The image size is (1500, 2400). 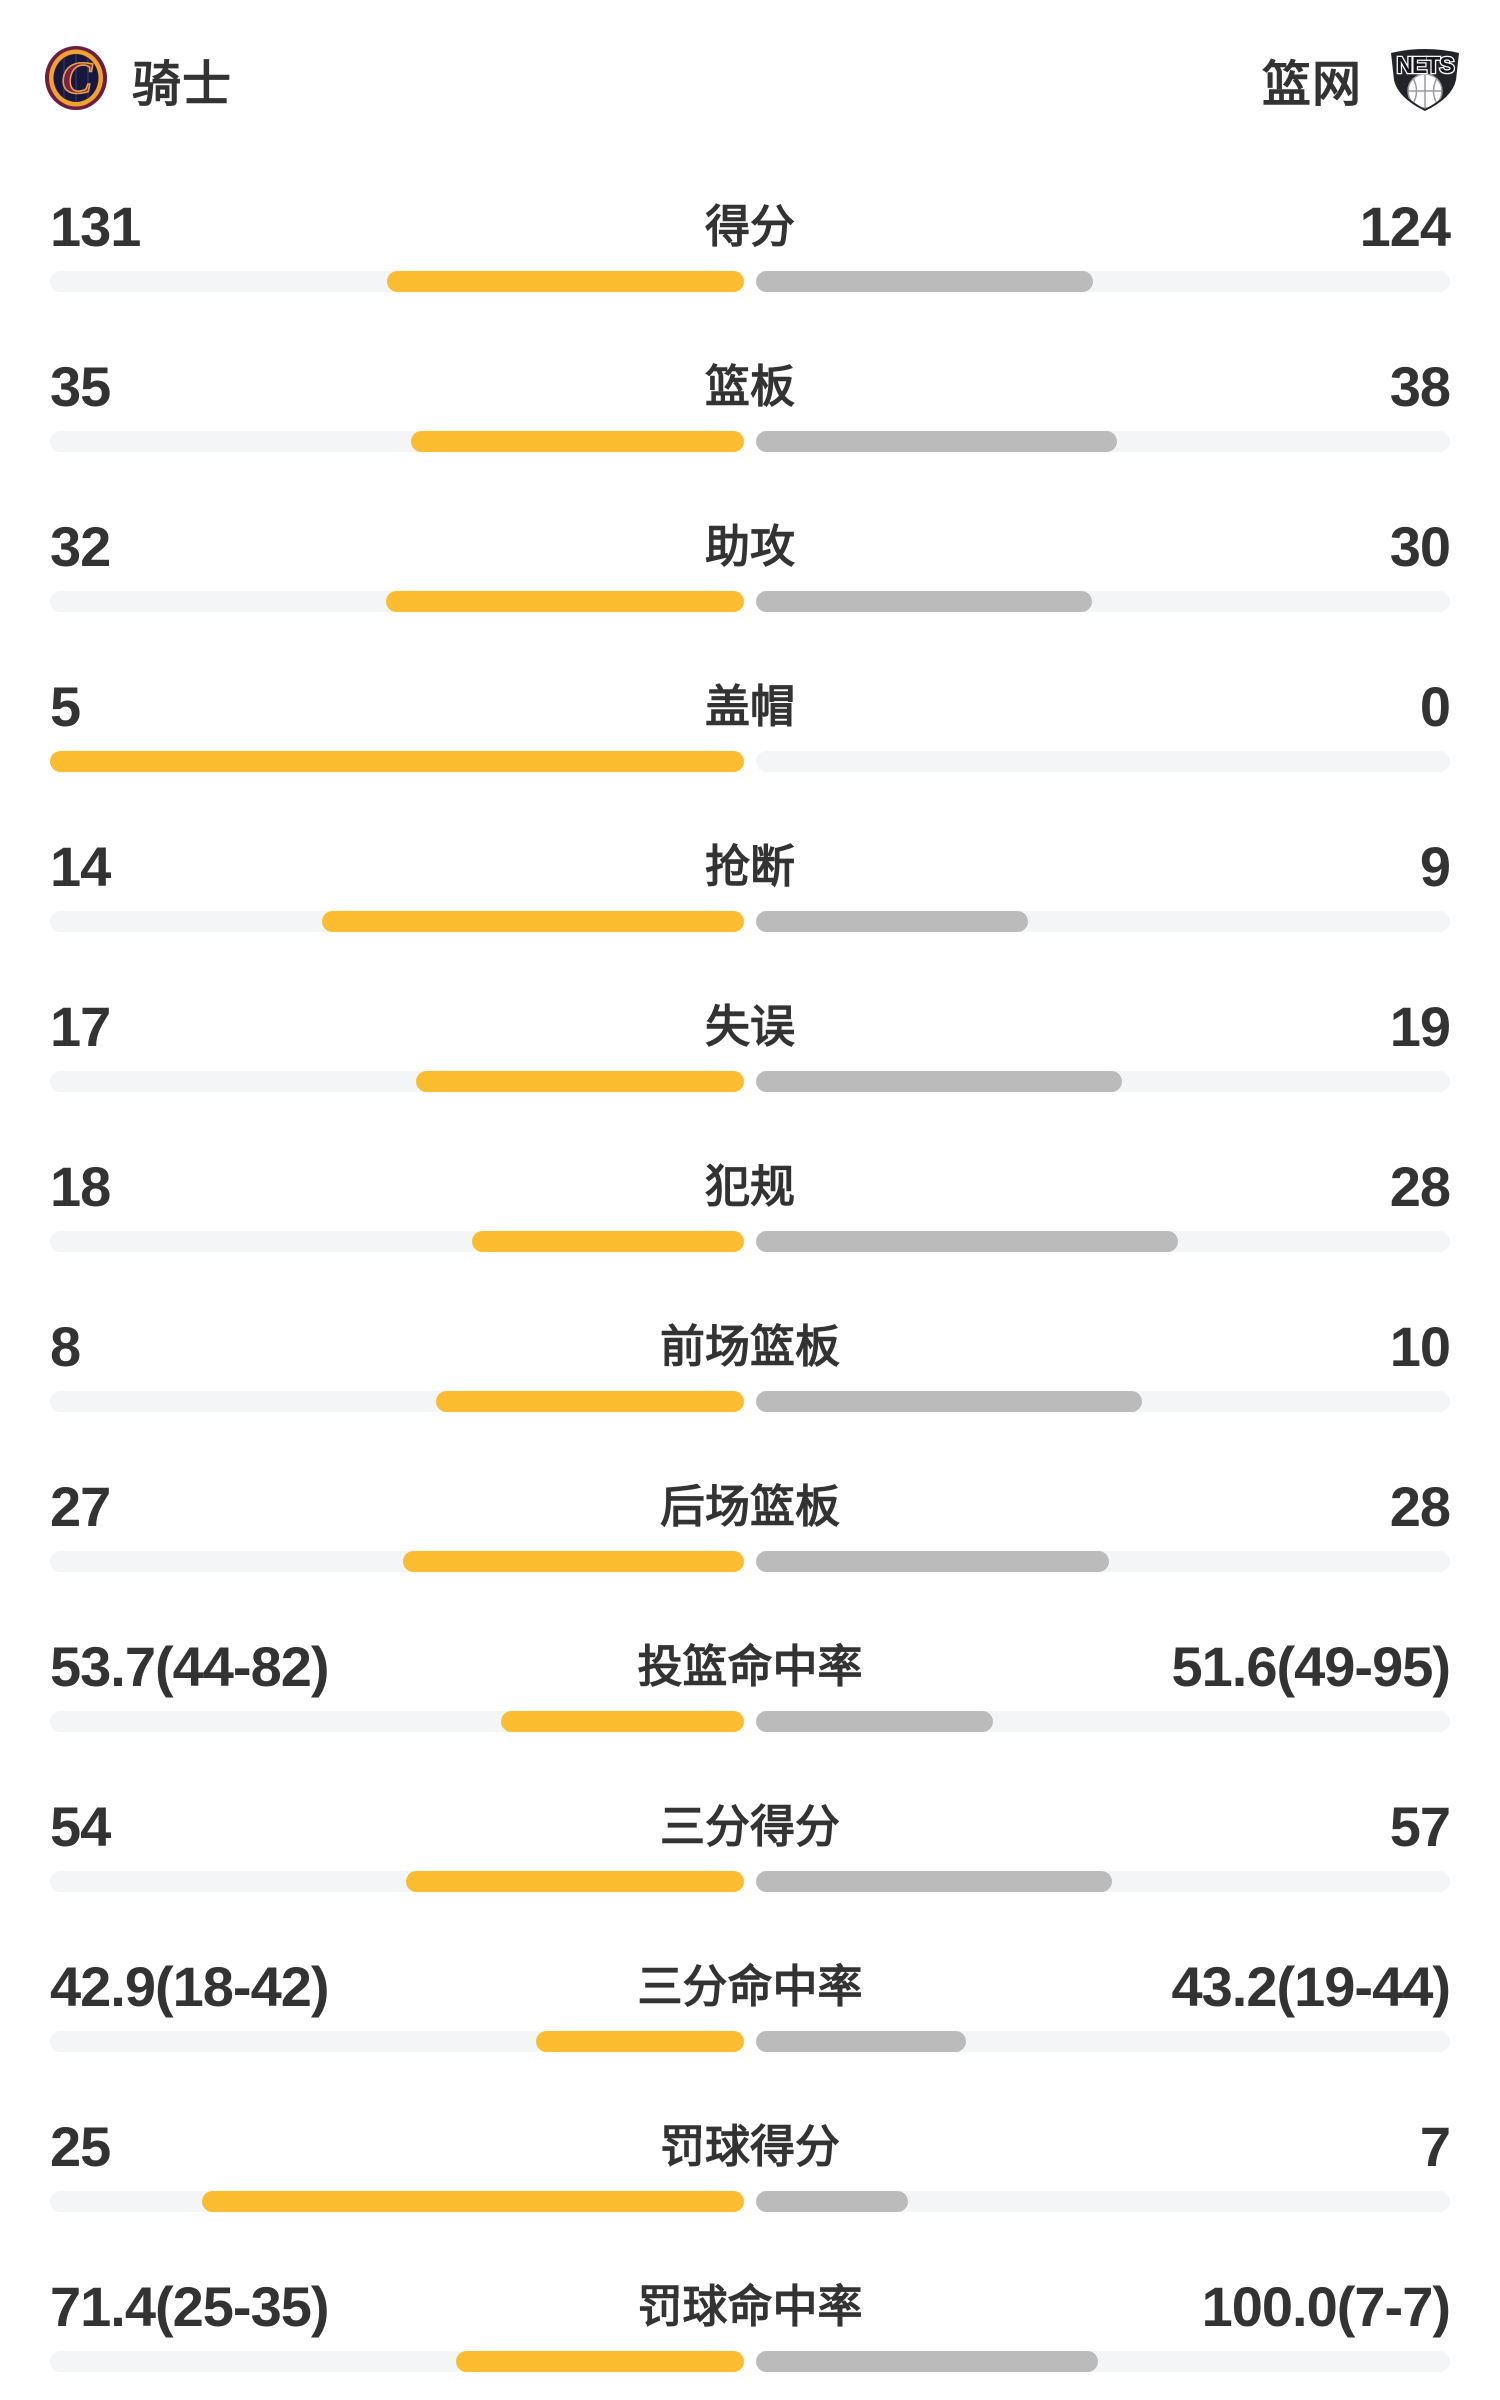 I want to click on stat-row: 25 罚球得分 7, so click(x=750, y=2150).